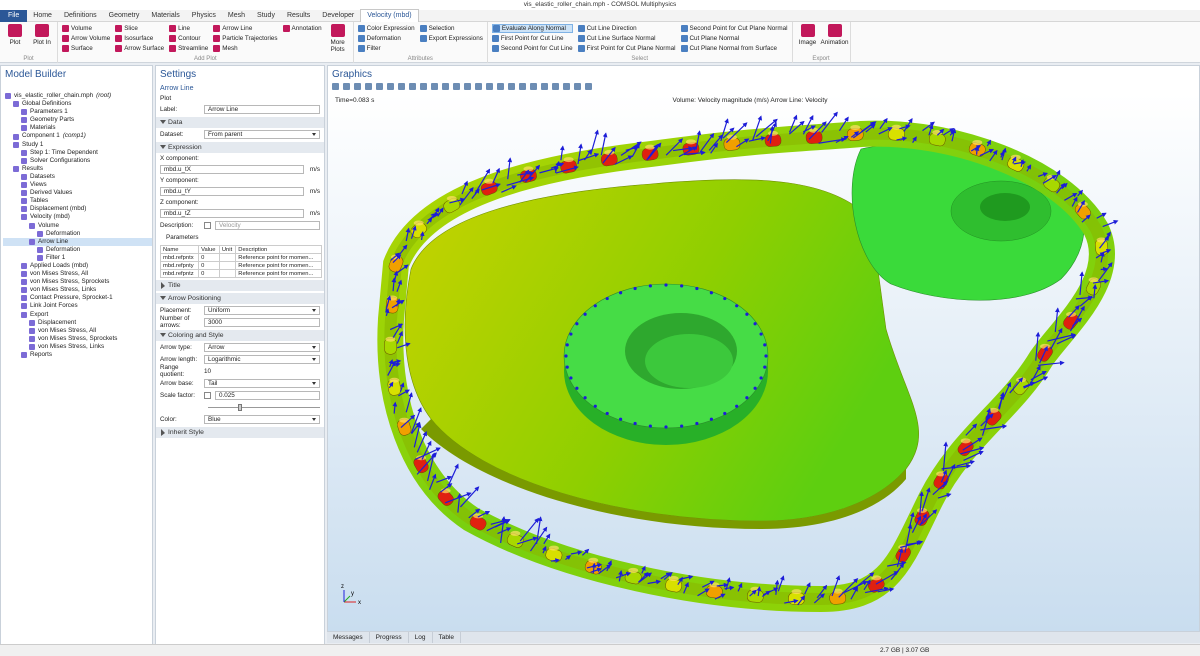  Describe the element at coordinates (77, 315) in the screenshot. I see `tree-node: Export` at that location.